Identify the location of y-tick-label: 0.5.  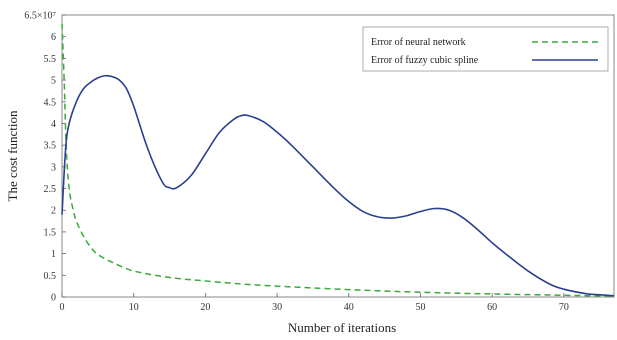
(50, 276).